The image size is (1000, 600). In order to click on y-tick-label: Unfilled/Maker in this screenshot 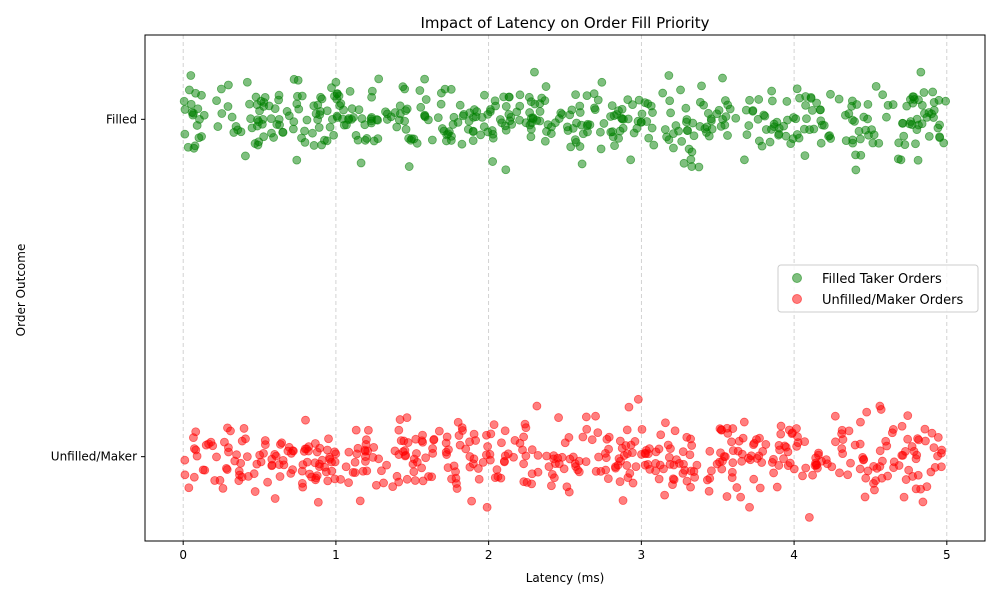, I will do `click(94, 457)`.